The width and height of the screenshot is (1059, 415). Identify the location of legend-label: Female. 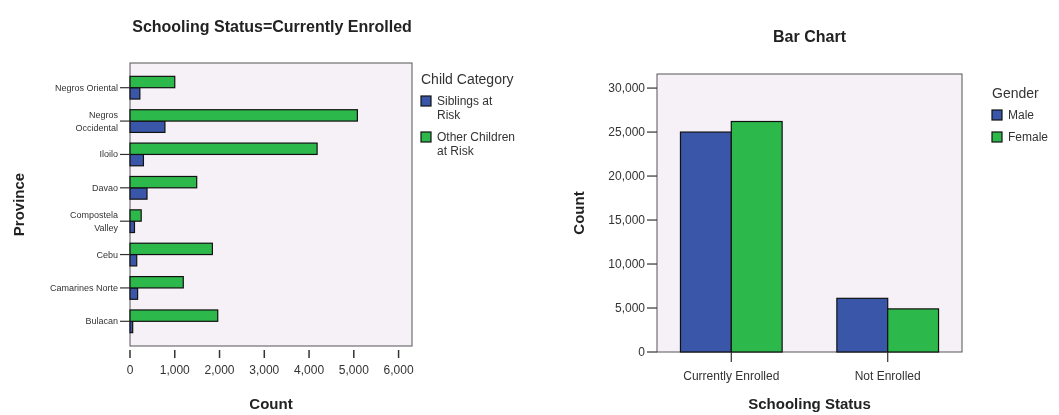
(1028, 137).